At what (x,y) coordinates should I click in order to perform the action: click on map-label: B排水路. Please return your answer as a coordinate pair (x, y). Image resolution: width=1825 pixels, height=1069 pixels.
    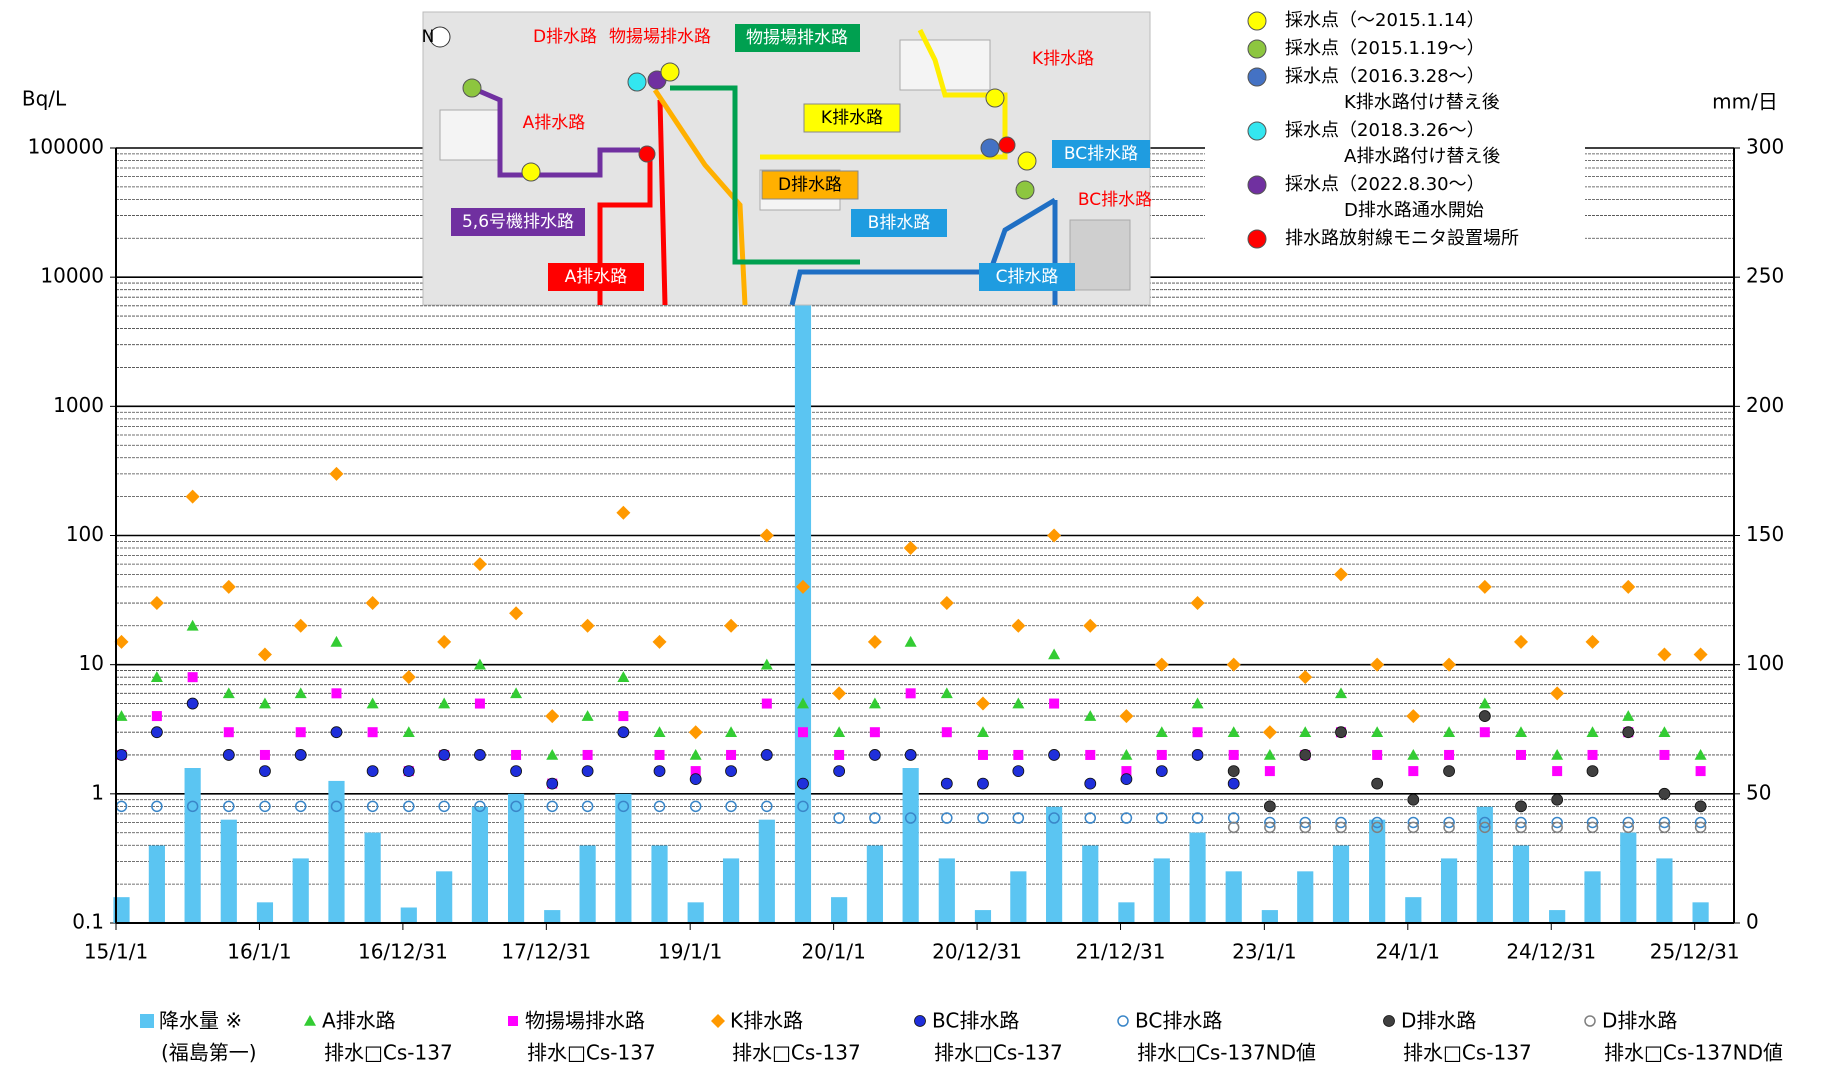
    Looking at the image, I should click on (899, 223).